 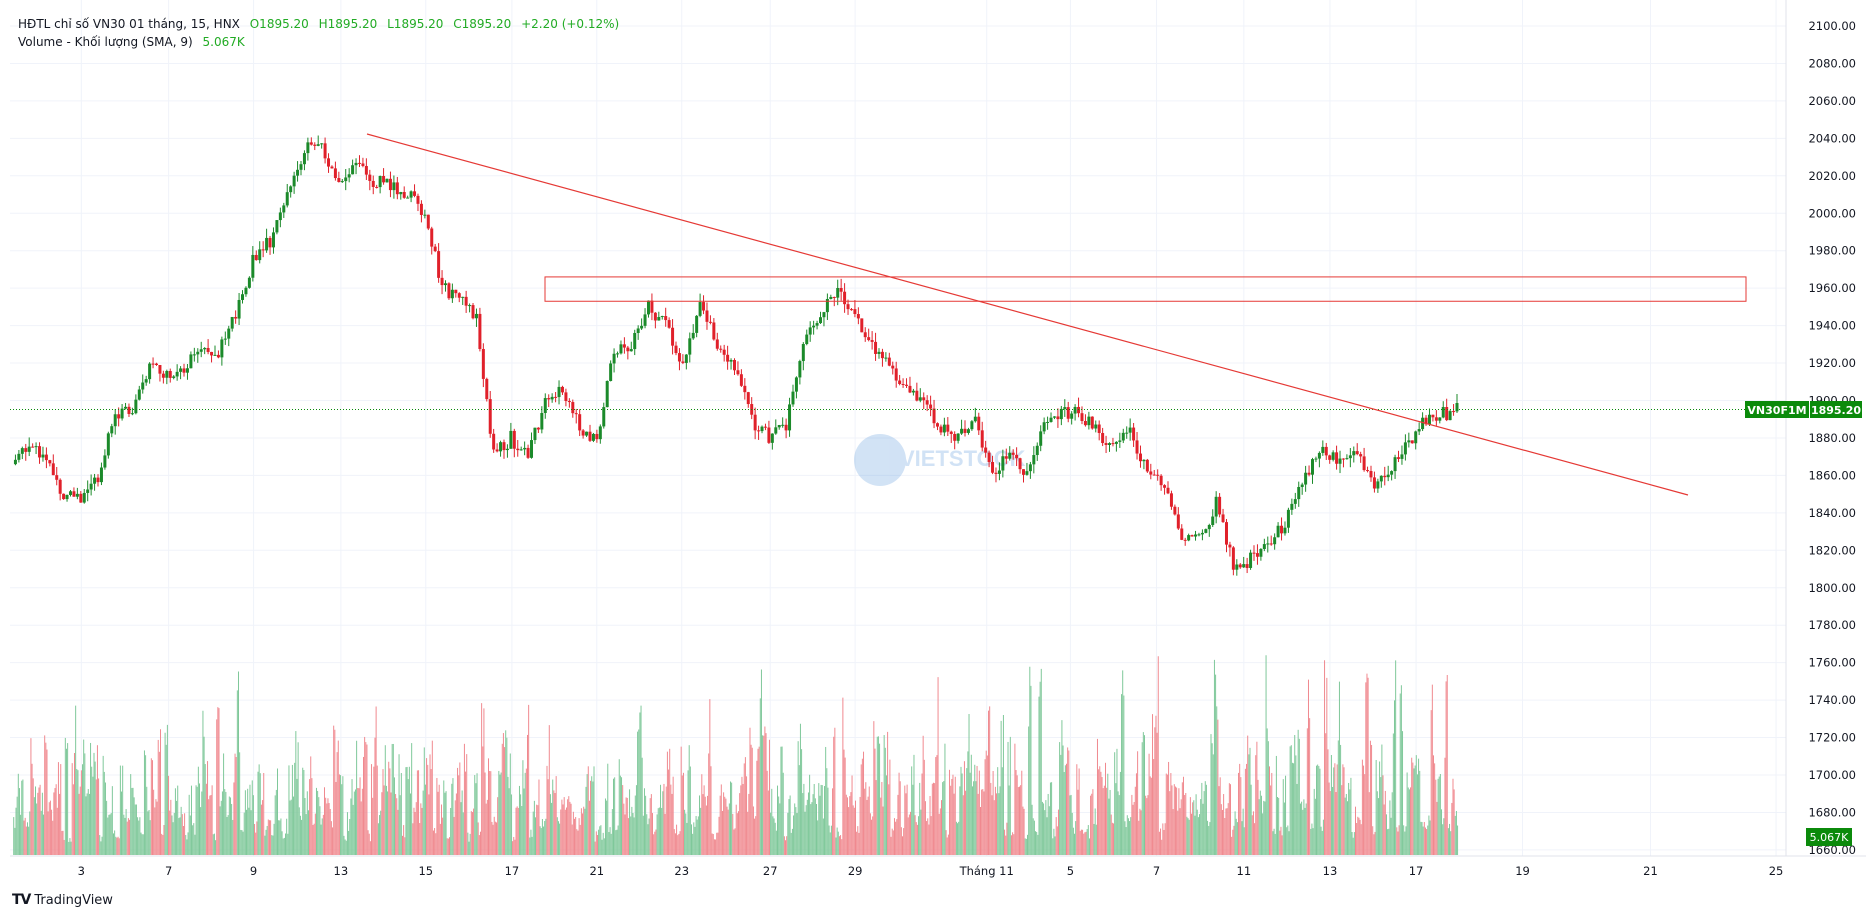 I want to click on price-tick-label: 2100.00, so click(x=1832, y=26).